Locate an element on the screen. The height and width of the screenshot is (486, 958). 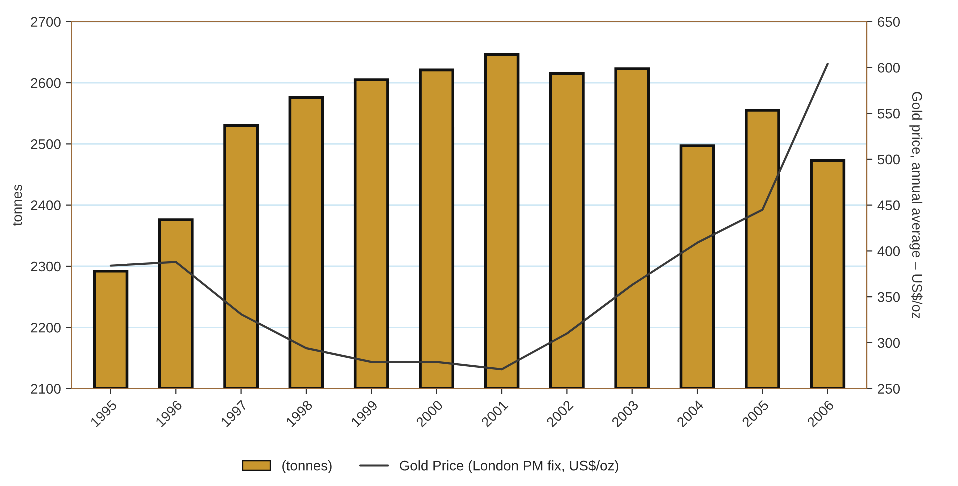
y2-tick-label: 650 is located at coordinates (889, 22).